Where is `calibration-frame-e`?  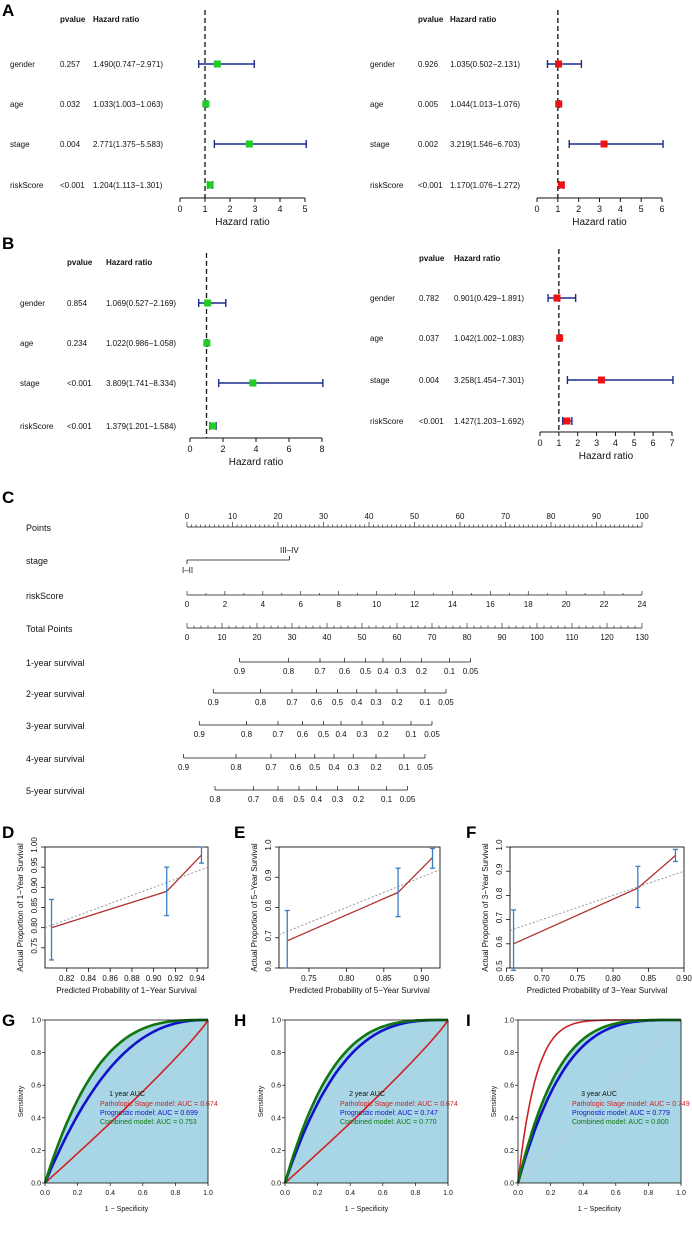 calibration-frame-e is located at coordinates (359, 907).